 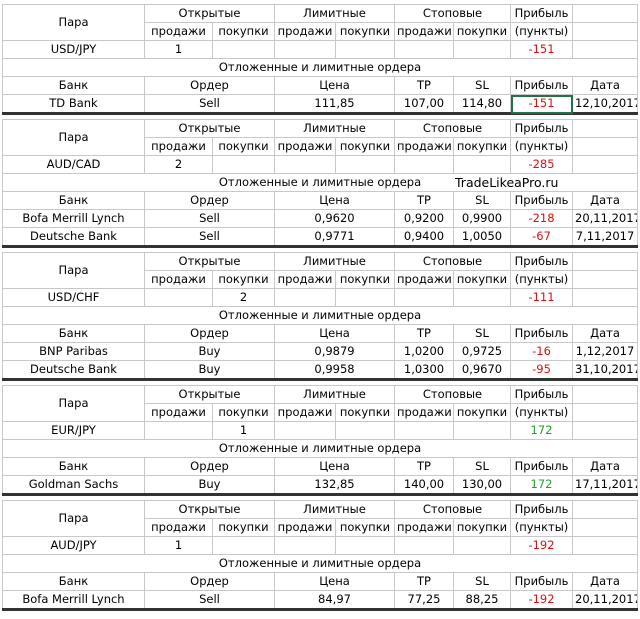 I want to click on pair: EUR/JPY, so click(x=73, y=430).